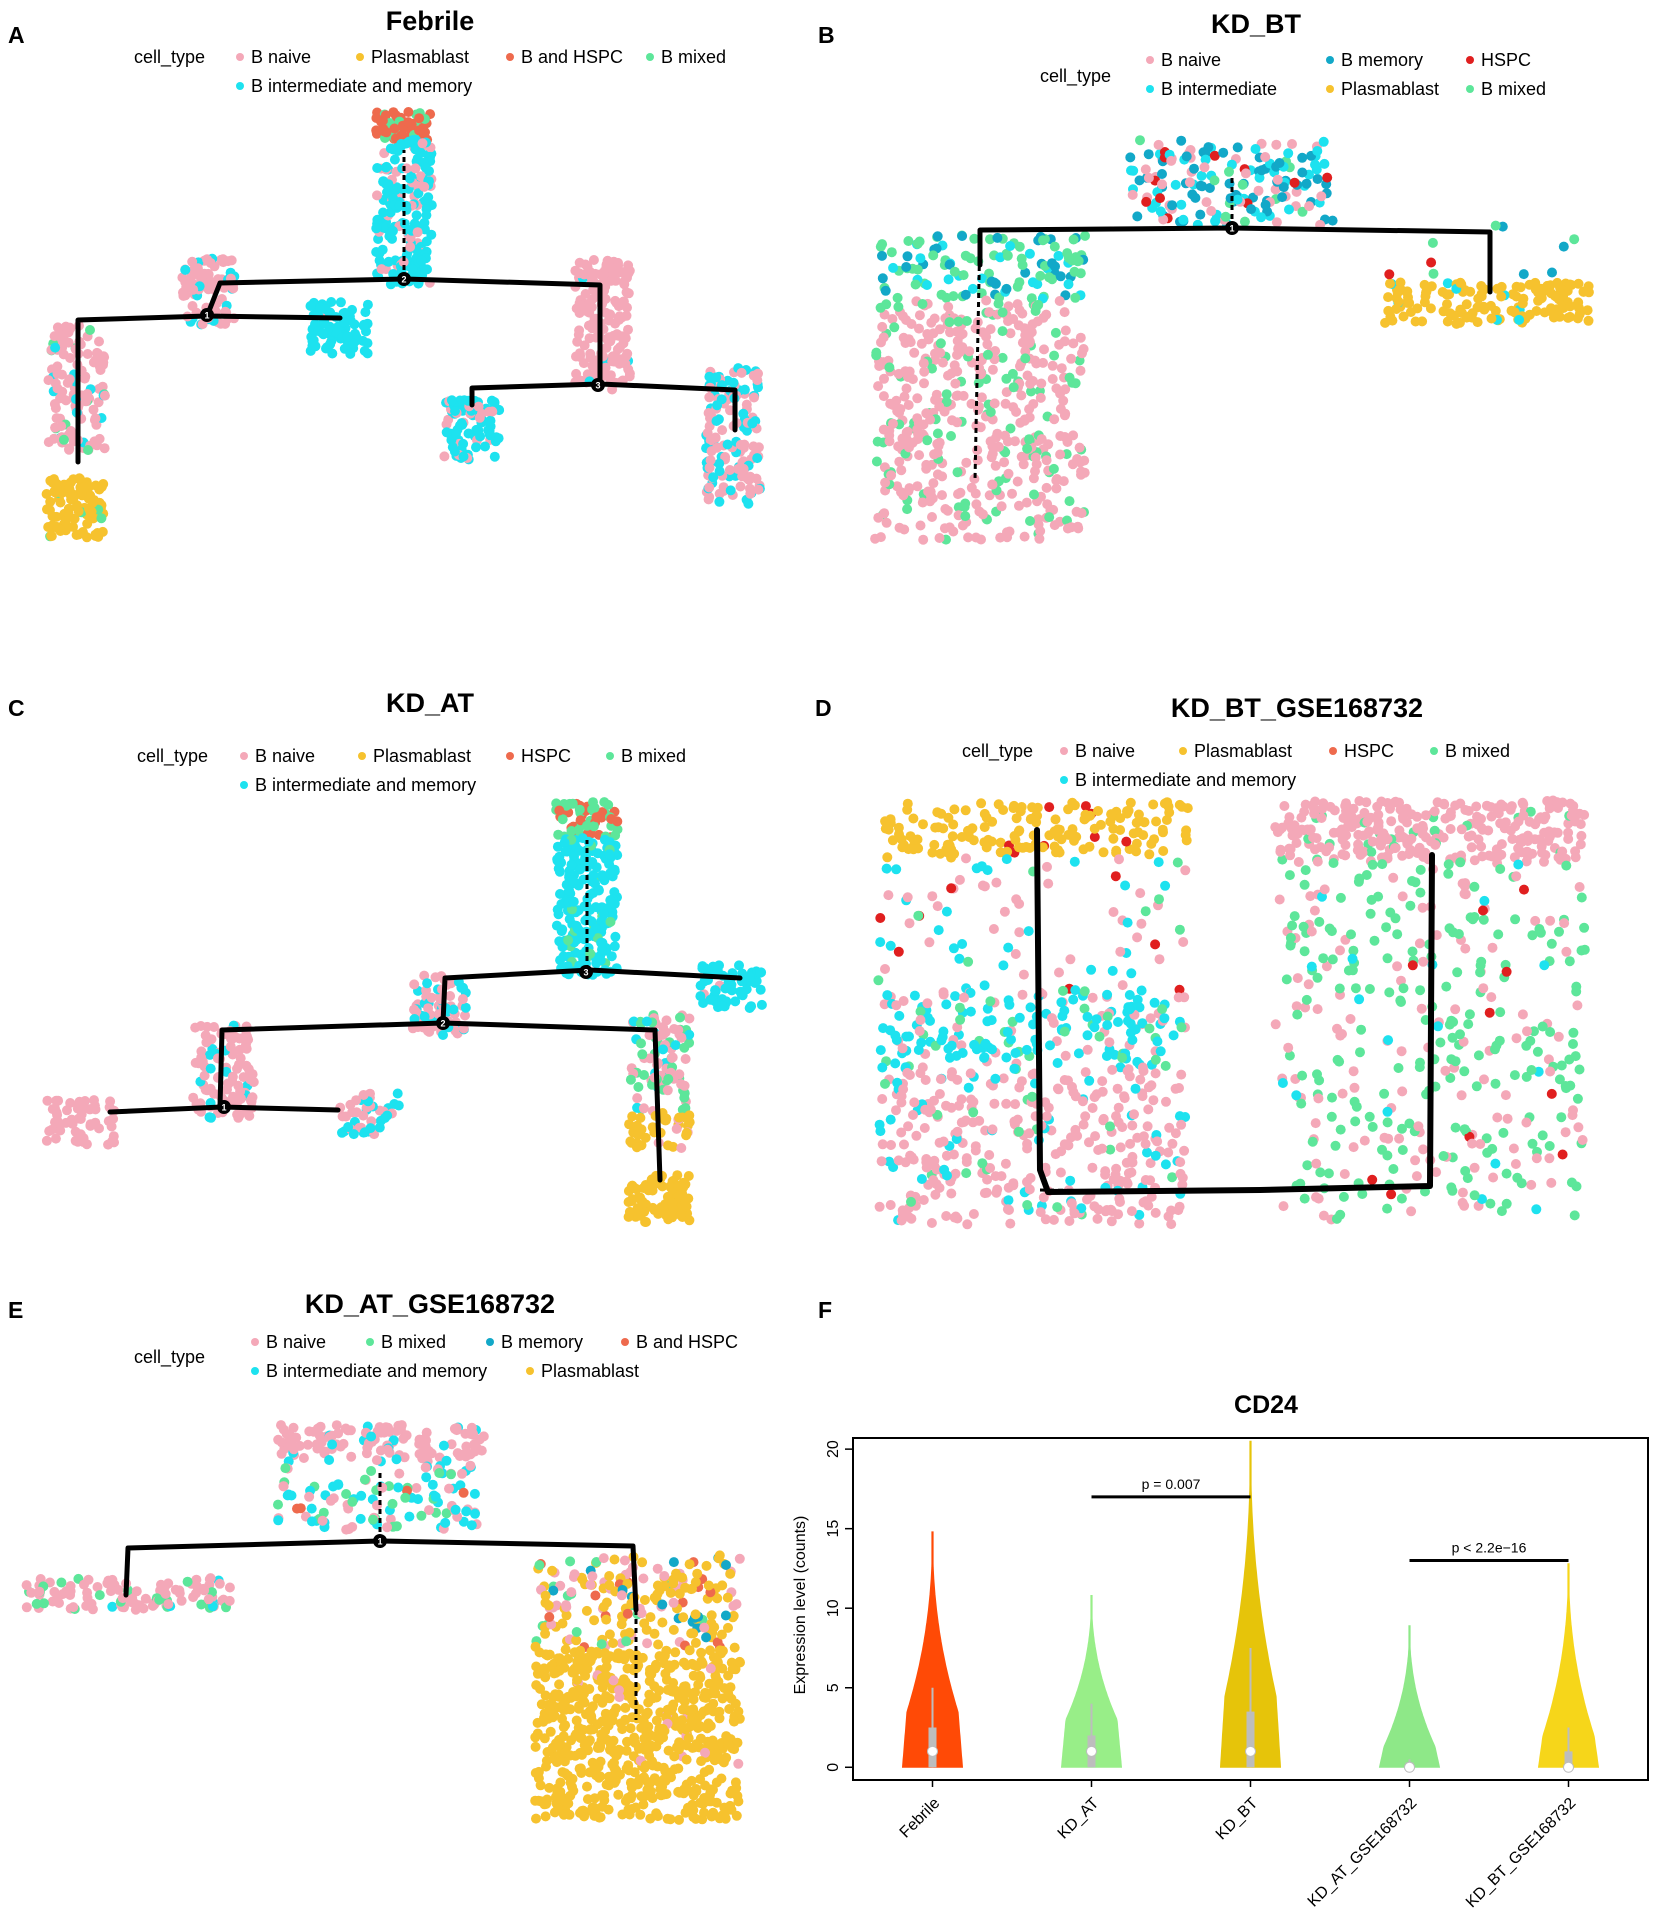 The width and height of the screenshot is (1654, 1929). I want to click on legend-label: B intermediate and memory, so click(1185, 780).